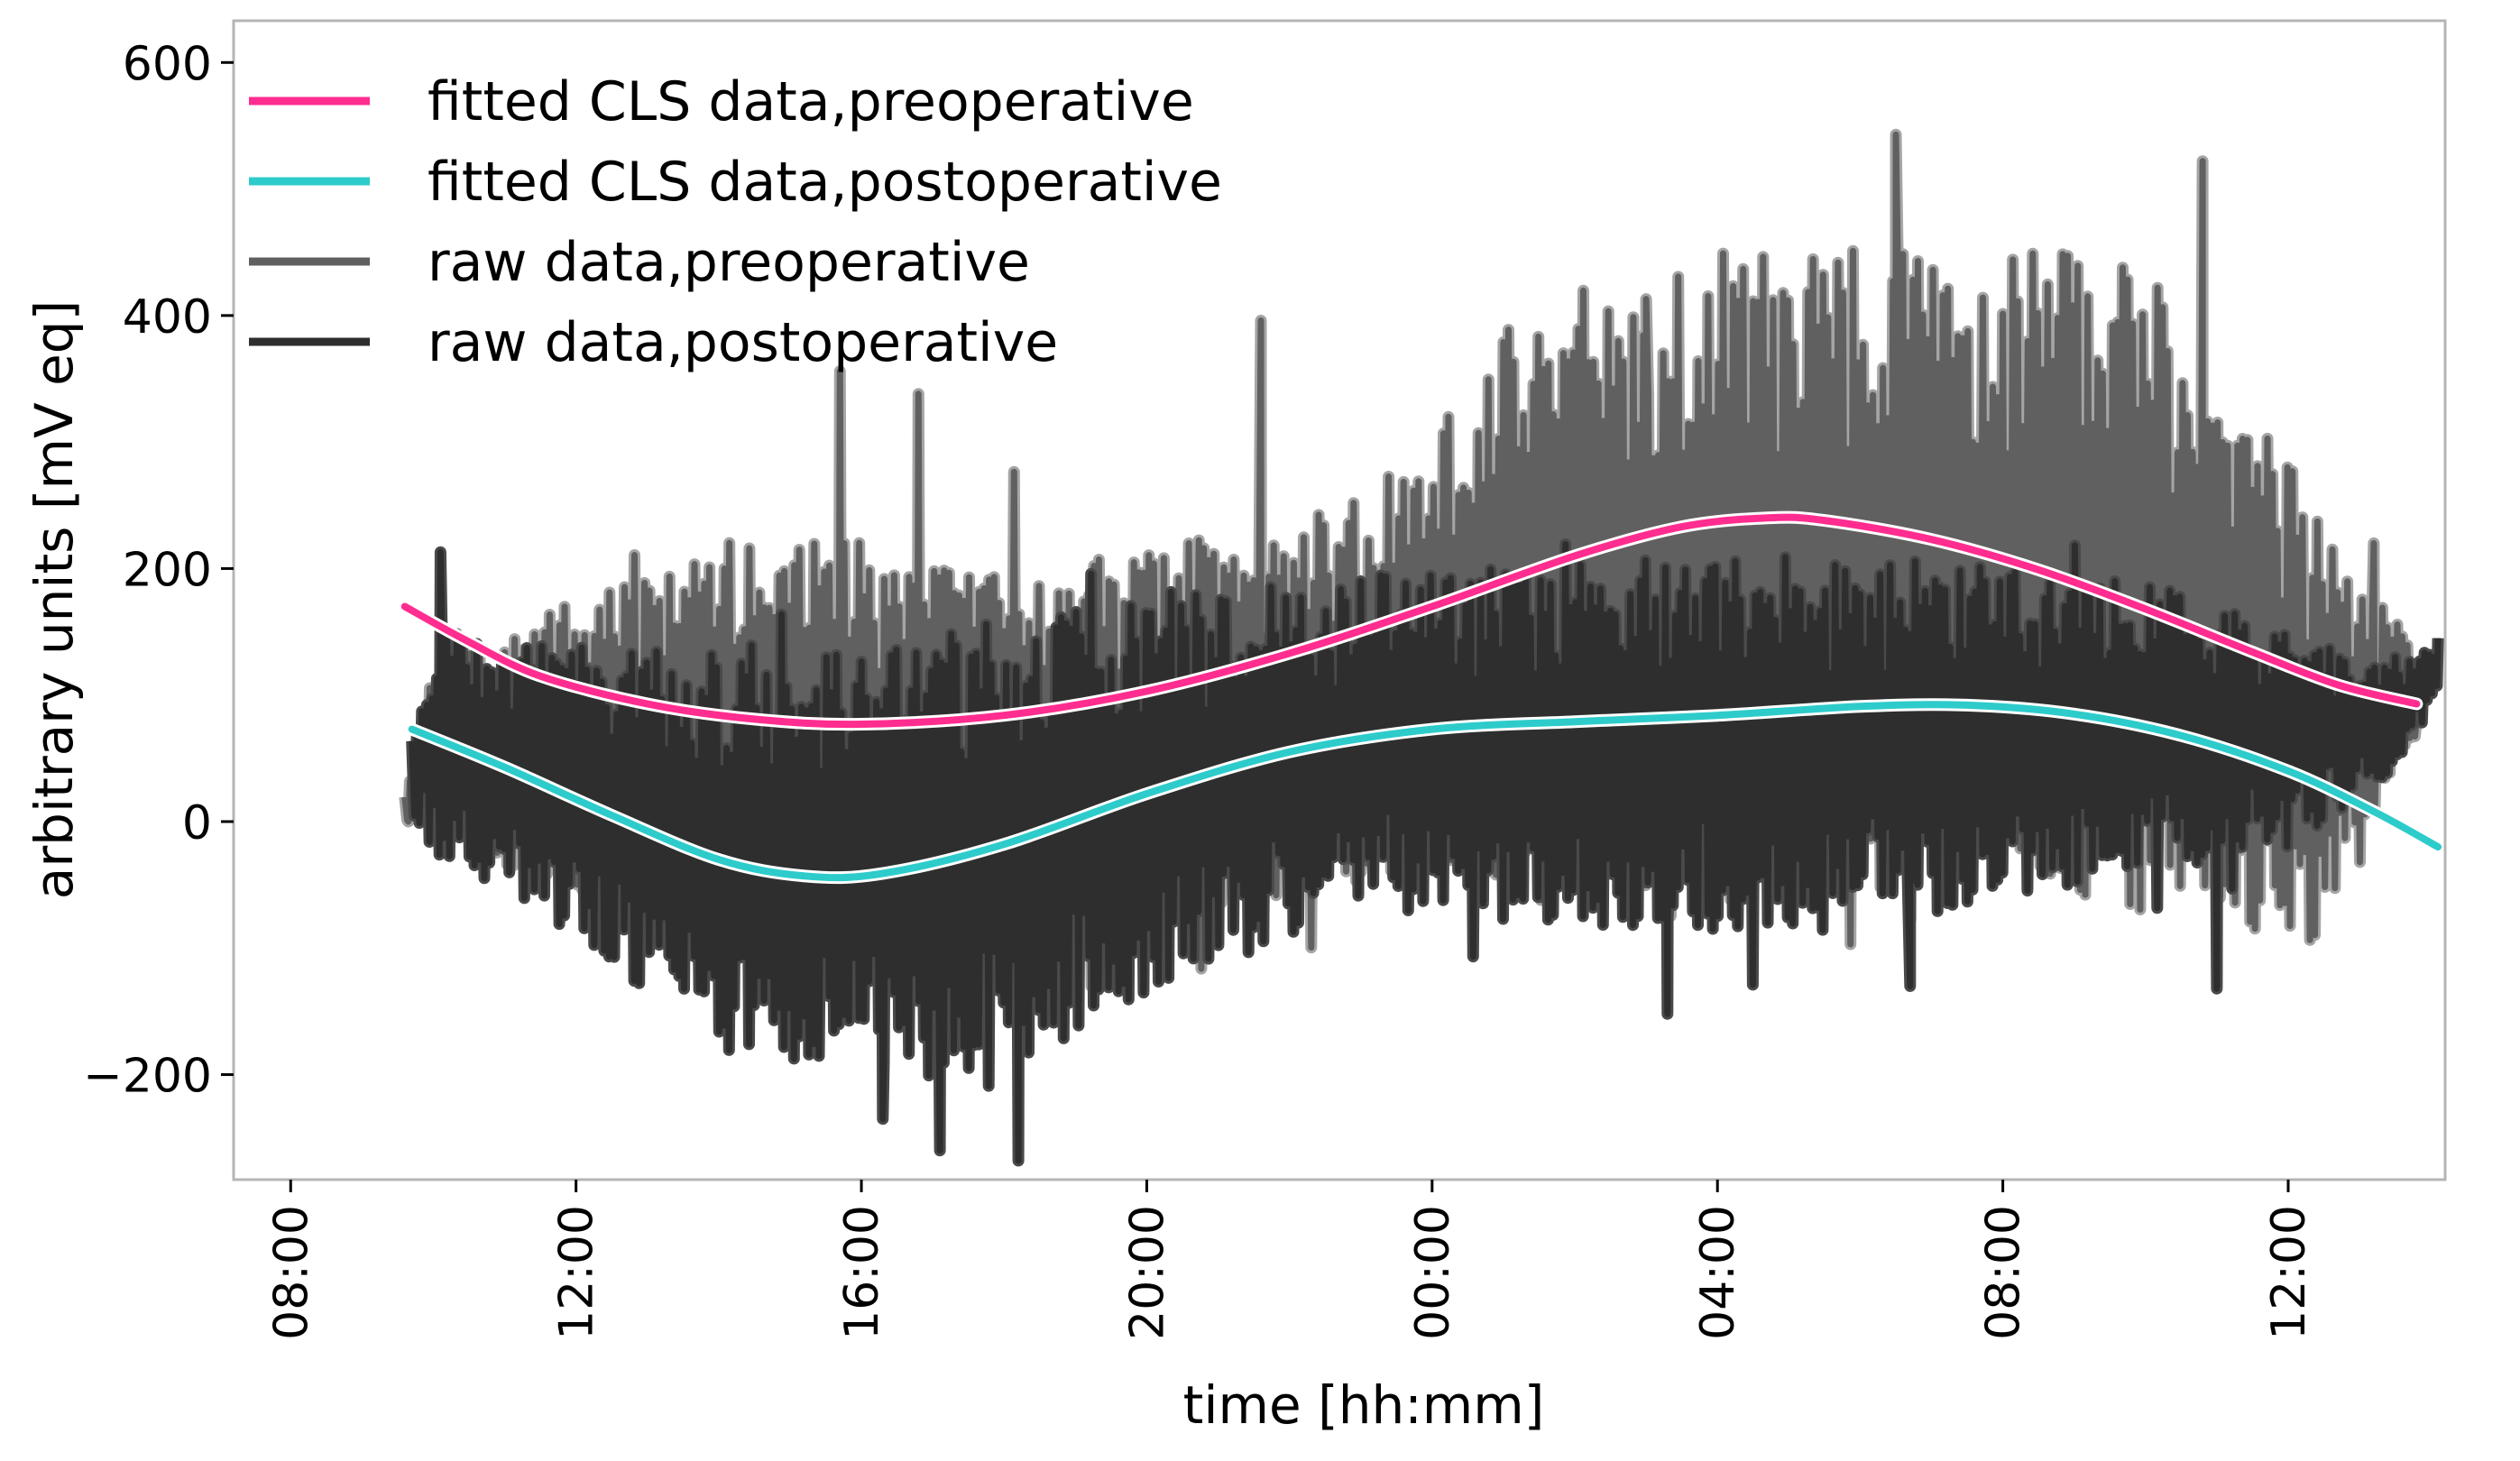  What do you see at coordinates (862, 1272) in the screenshot?
I see `x-tick-label: 16:00` at bounding box center [862, 1272].